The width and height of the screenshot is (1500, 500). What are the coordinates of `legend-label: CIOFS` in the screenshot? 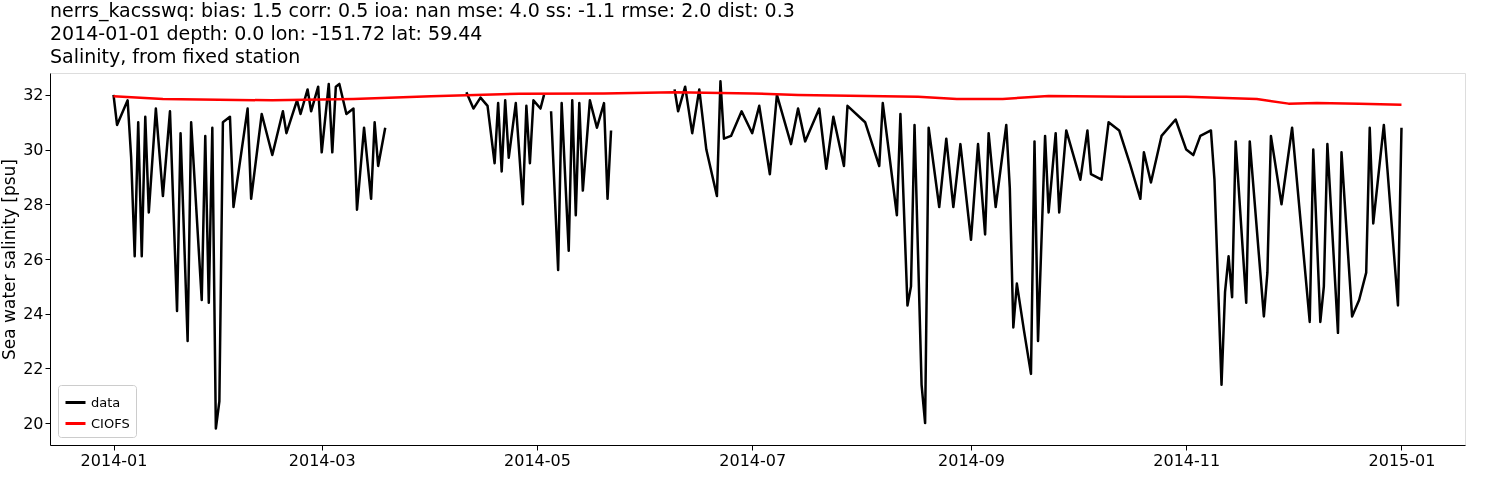 It's located at (110, 423).